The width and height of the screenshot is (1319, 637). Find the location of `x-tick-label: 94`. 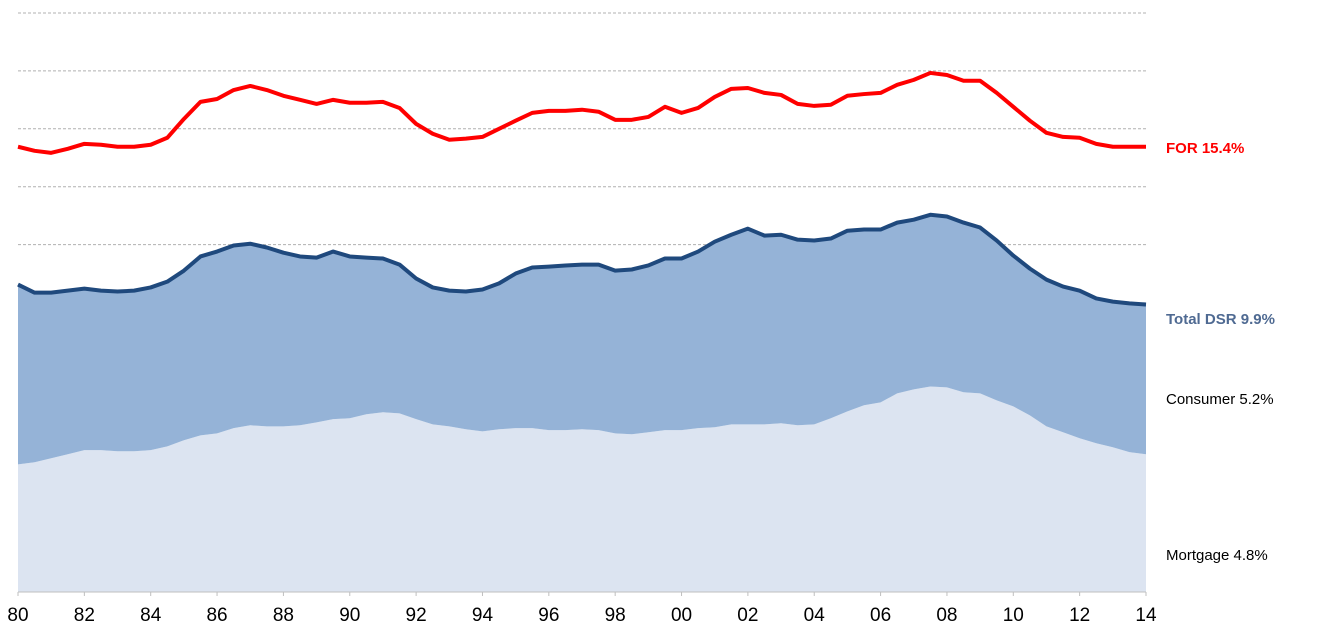

x-tick-label: 94 is located at coordinates (483, 615).